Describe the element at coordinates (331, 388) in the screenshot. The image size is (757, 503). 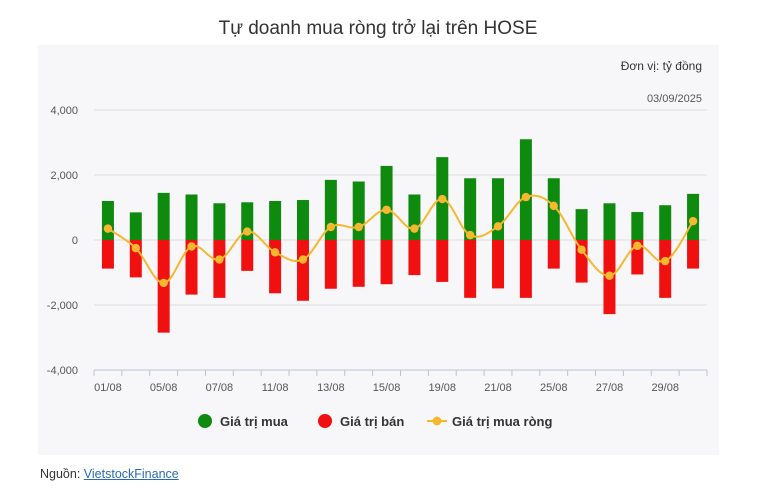
I see `x-tick-label: 13/08` at that location.